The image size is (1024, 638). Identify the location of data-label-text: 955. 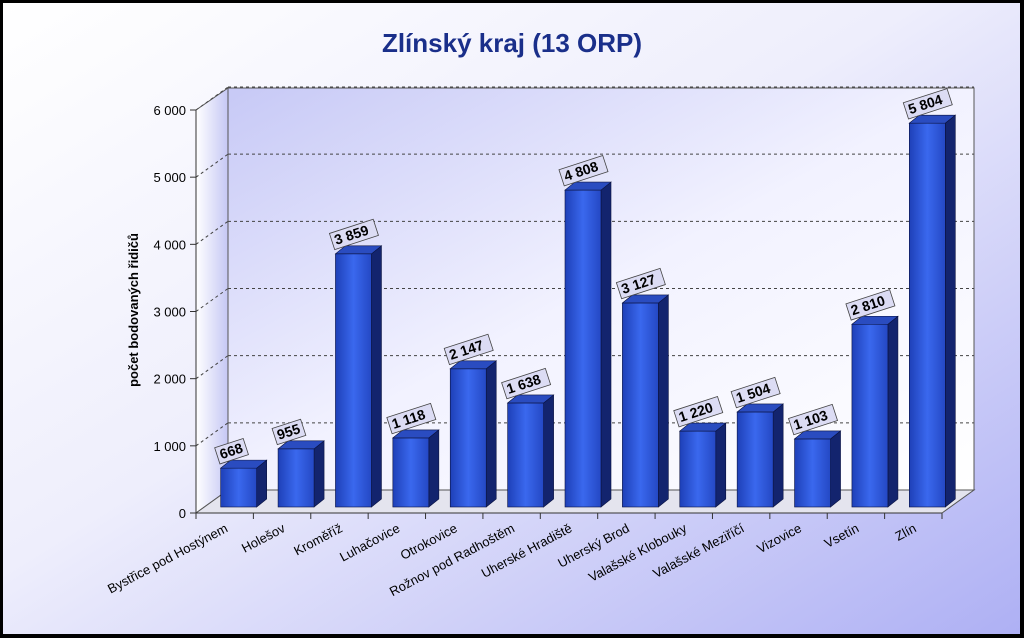
(288, 431).